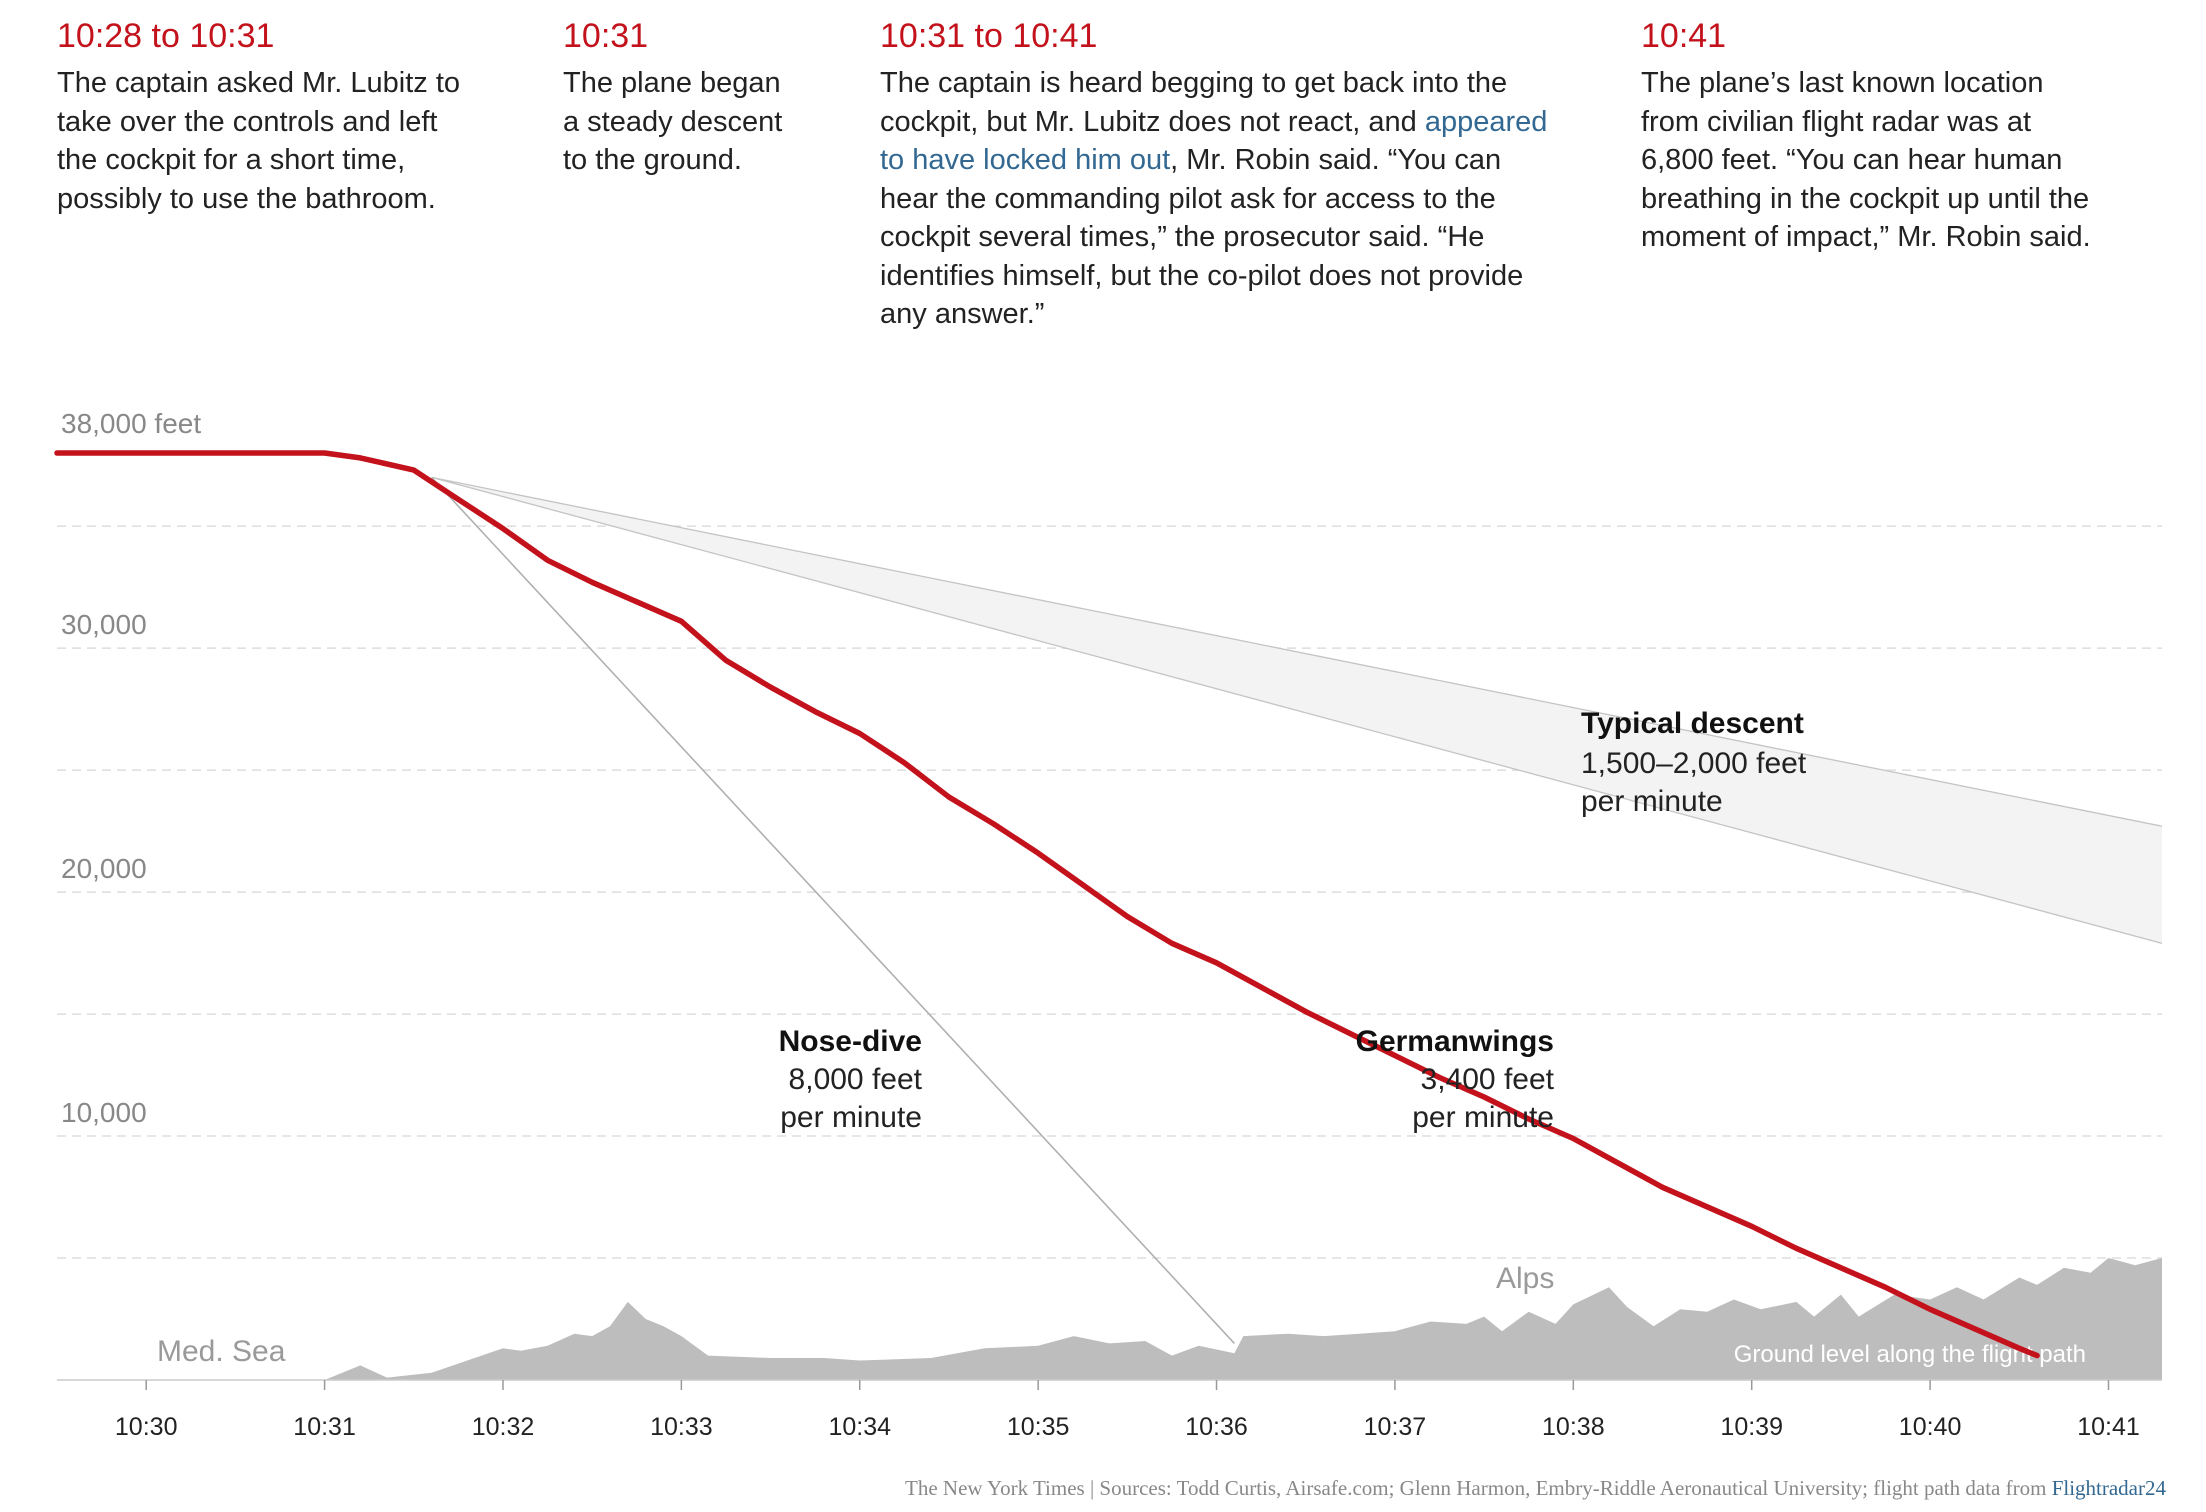  Describe the element at coordinates (1216, 1427) in the screenshot. I see `x-tick-label: 10:36` at that location.